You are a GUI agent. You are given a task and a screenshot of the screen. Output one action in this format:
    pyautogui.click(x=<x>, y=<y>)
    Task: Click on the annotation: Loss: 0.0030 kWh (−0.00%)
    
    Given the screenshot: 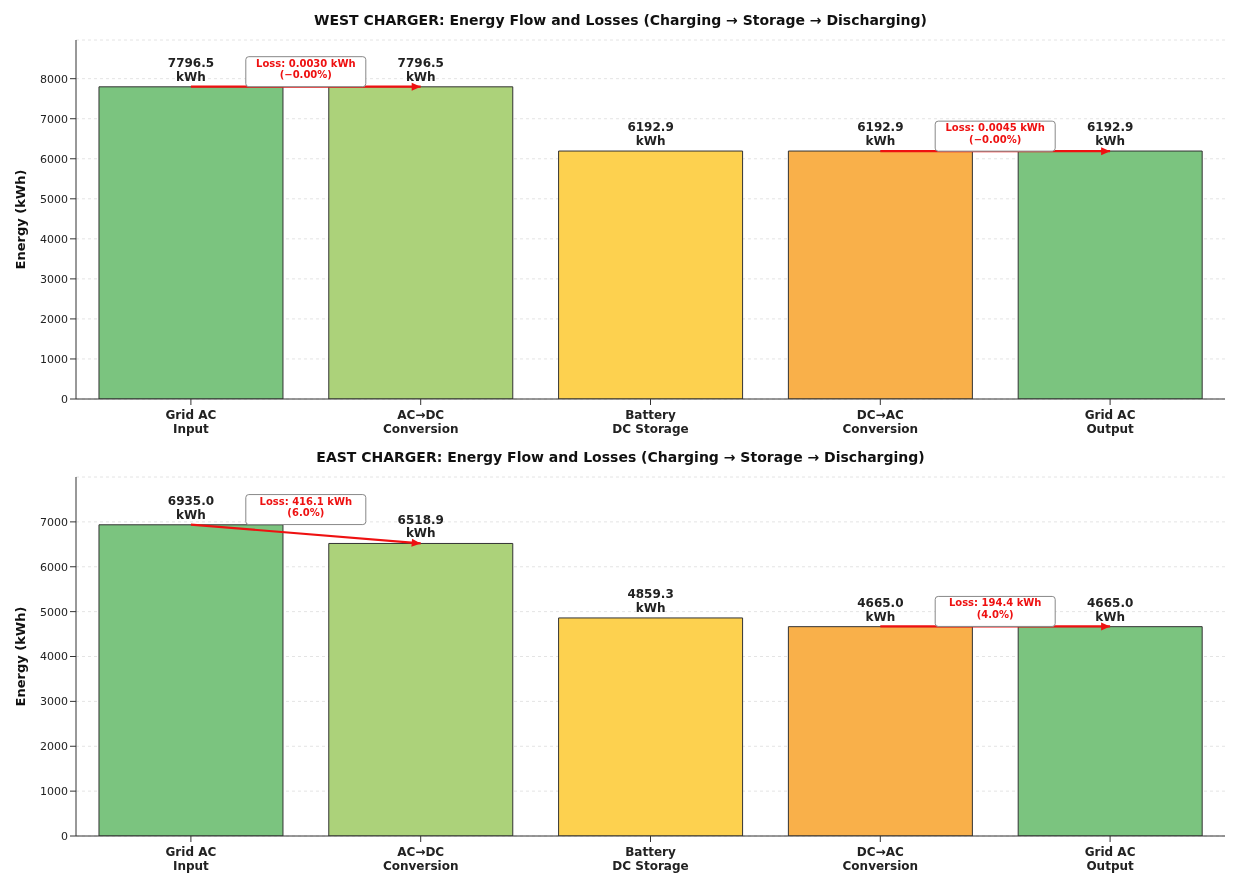 What is the action you would take?
    pyautogui.click(x=306, y=69)
    